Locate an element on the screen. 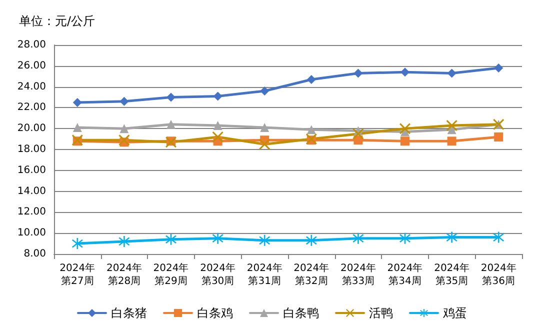 The image size is (544, 336). x-tick-label: 2024年第31周 is located at coordinates (264, 274).